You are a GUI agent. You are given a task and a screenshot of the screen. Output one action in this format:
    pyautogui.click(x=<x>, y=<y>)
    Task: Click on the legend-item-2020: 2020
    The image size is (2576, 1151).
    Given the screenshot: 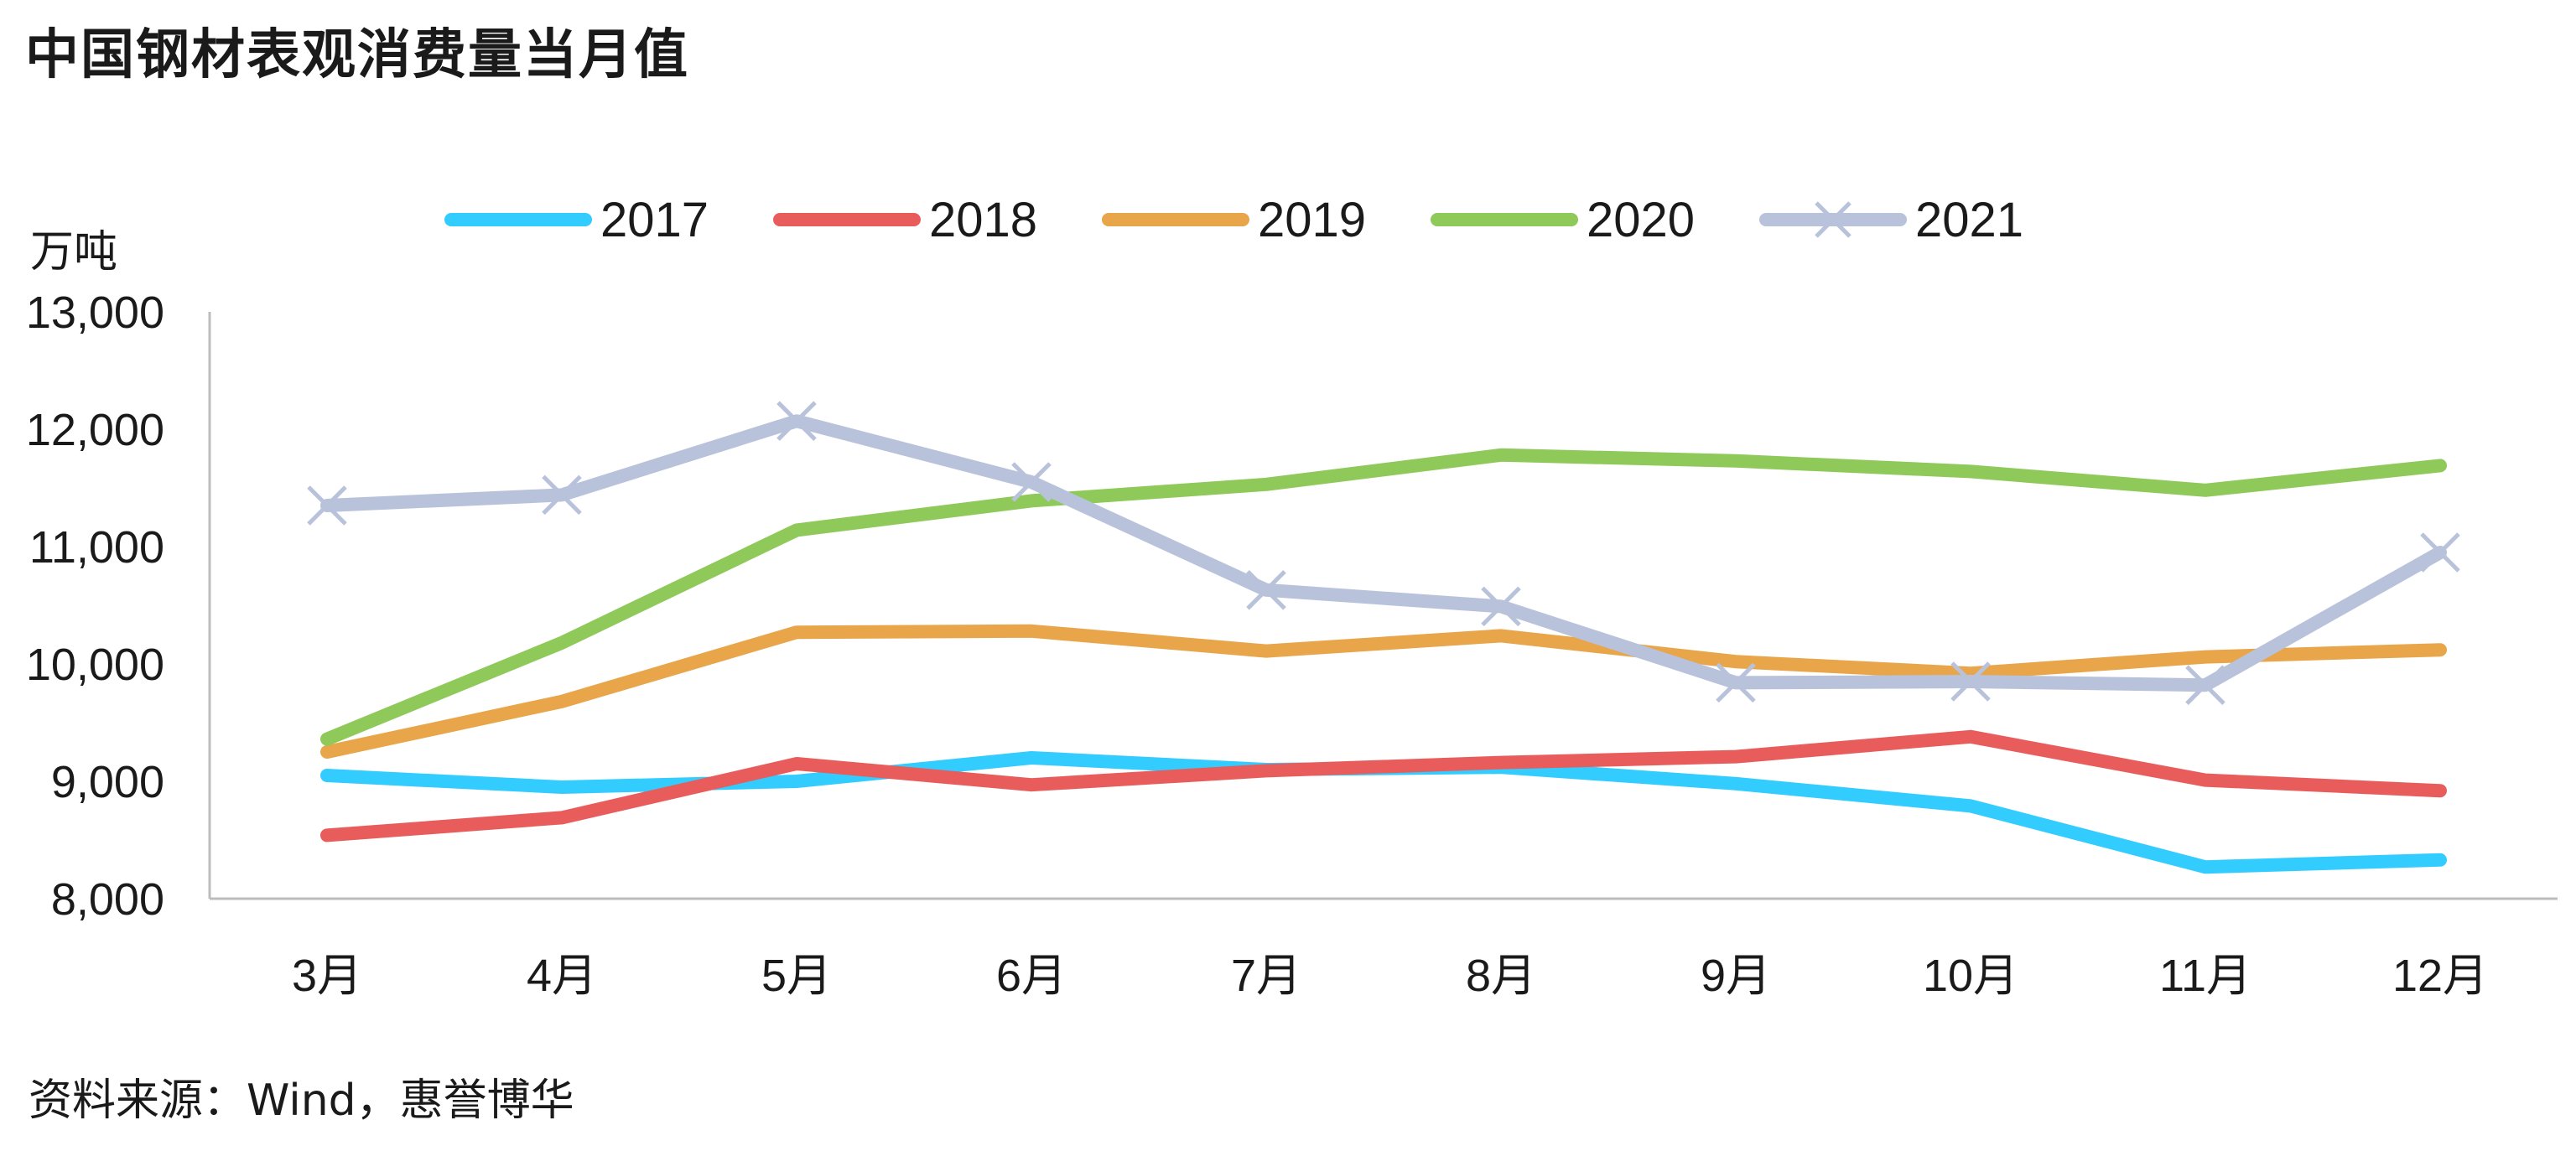 What is the action you would take?
    pyautogui.click(x=1563, y=220)
    